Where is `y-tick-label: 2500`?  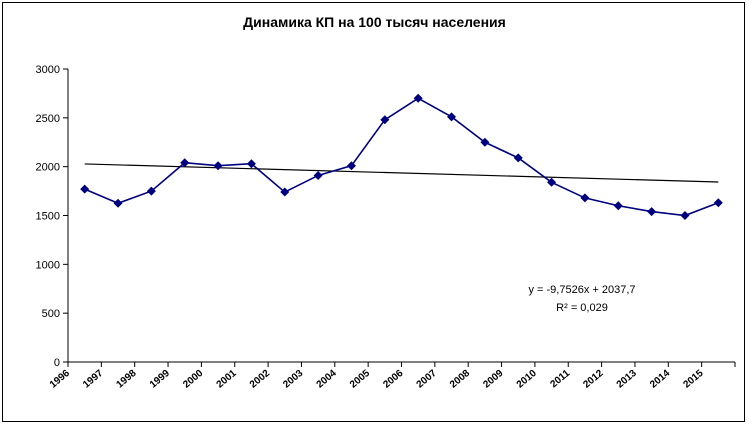 y-tick-label: 2500 is located at coordinates (48, 119).